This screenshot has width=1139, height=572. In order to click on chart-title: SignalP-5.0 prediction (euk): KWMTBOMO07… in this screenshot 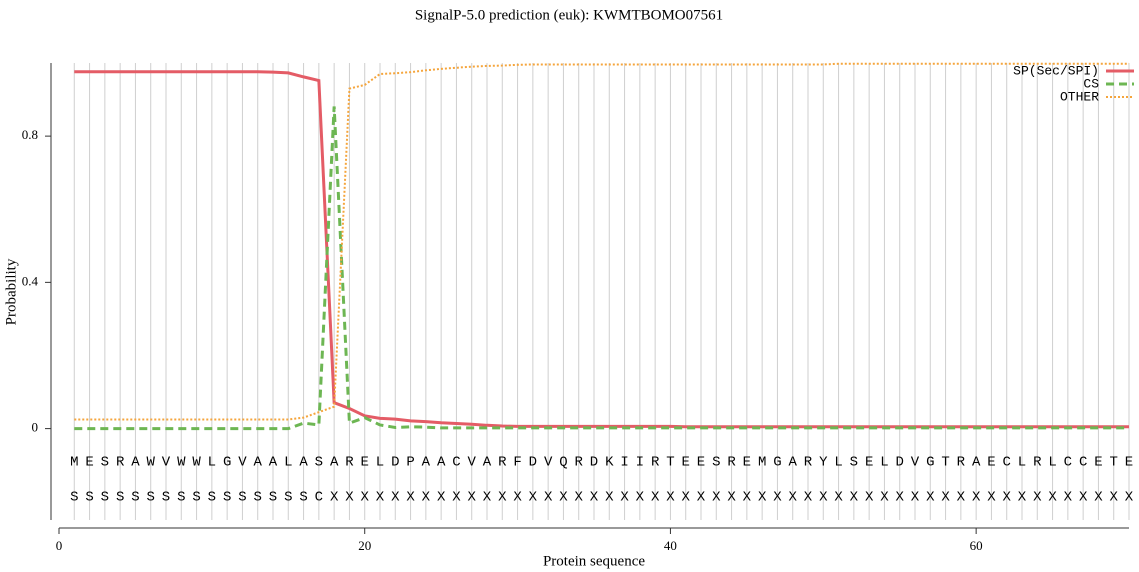, I will do `click(569, 15)`.